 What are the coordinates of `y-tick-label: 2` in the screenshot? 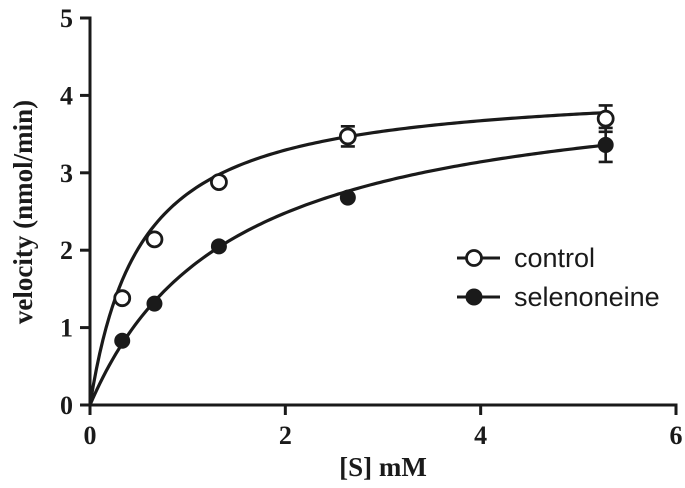 It's located at (66, 250).